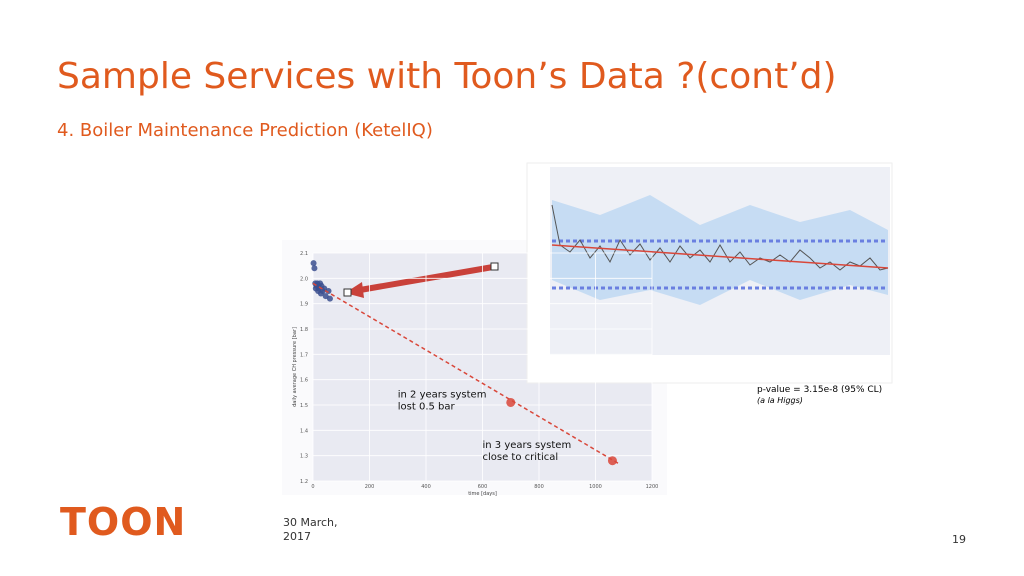 The image size is (1024, 576). I want to click on y-tick-label: 1.6, so click(304, 381).